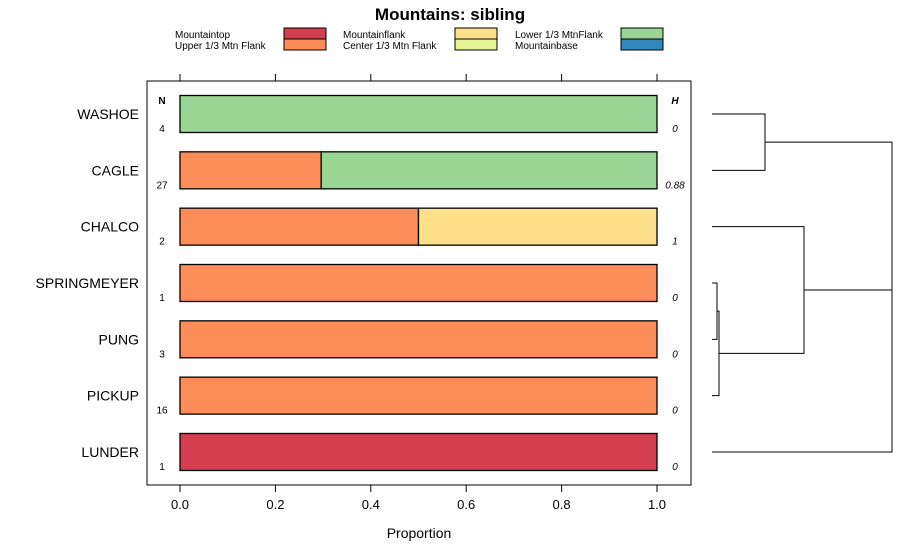 The image size is (900, 560). What do you see at coordinates (180, 504) in the screenshot?
I see `x-tick-label: 0.0` at bounding box center [180, 504].